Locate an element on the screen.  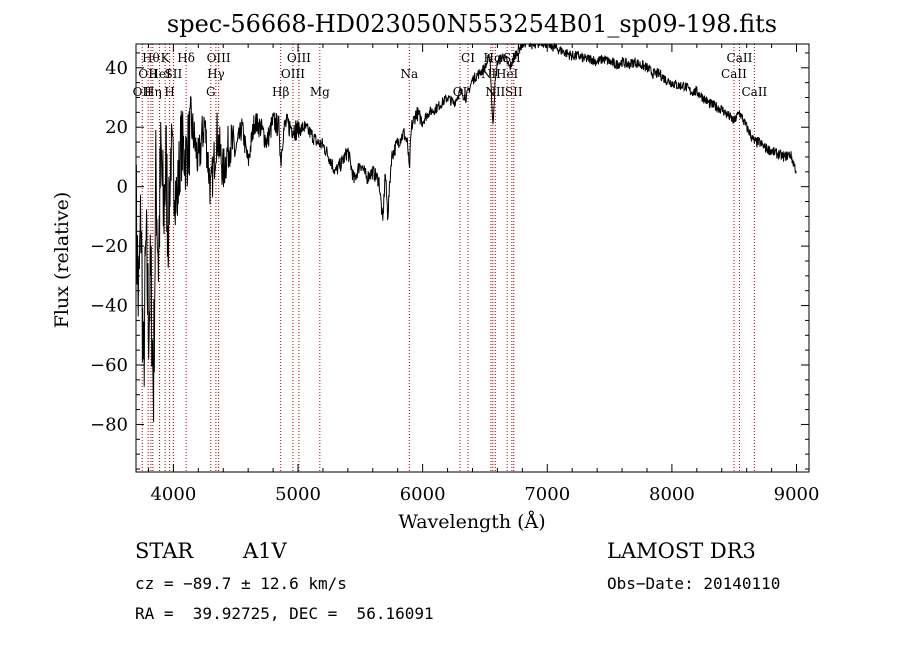
line-label-21: NII is located at coordinates (495, 92).